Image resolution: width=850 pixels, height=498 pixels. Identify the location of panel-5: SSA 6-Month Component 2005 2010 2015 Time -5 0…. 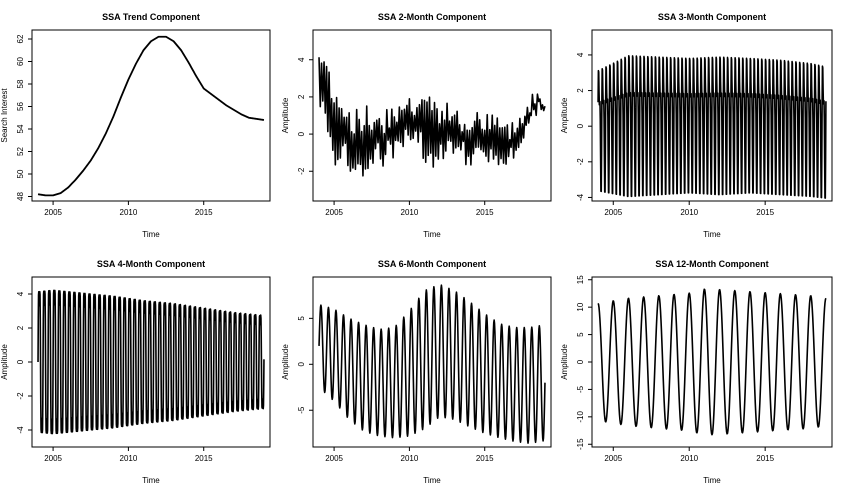
(416, 372).